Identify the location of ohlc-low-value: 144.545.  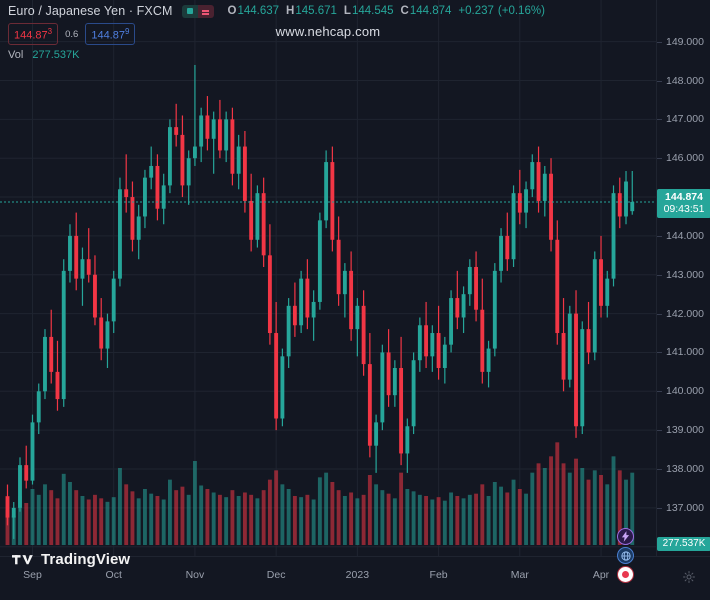
(372, 11).